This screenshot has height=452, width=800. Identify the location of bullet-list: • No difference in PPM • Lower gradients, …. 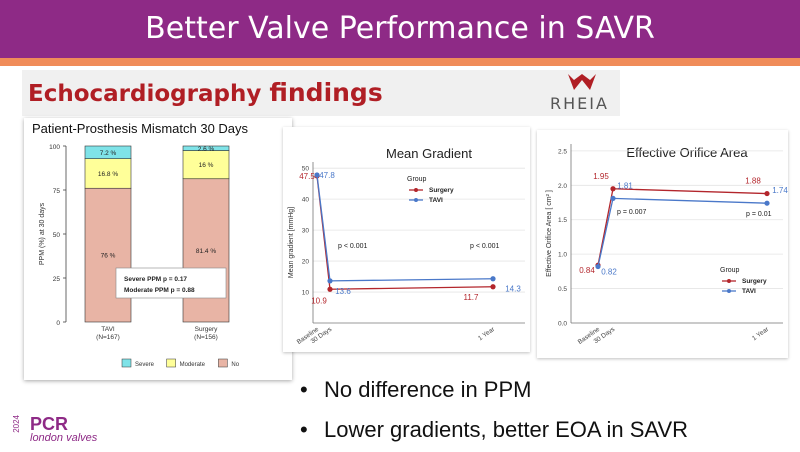
(494, 412).